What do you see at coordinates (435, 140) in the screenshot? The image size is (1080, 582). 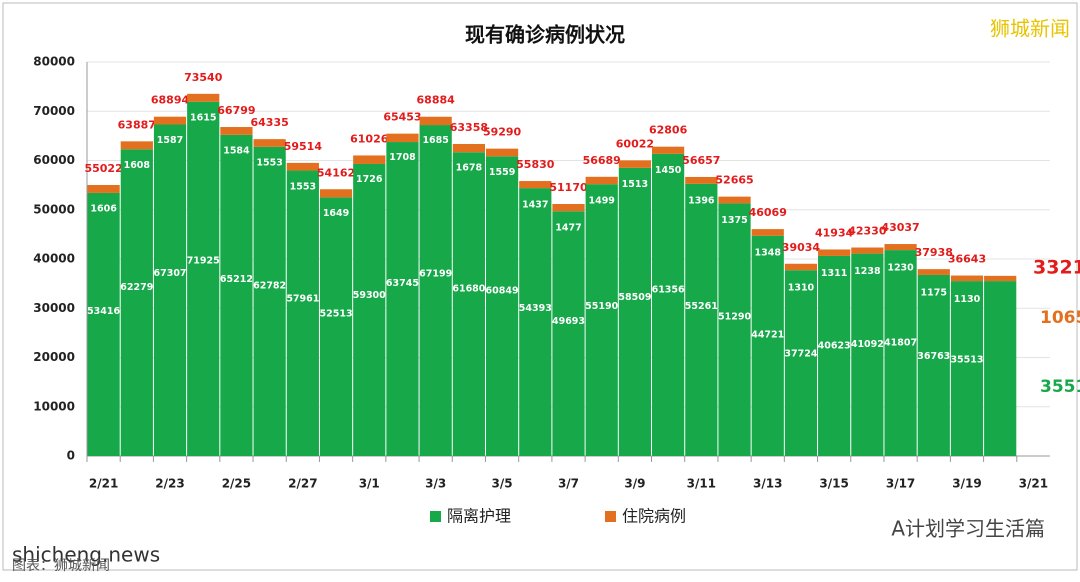 I see `value-label: 1685` at bounding box center [435, 140].